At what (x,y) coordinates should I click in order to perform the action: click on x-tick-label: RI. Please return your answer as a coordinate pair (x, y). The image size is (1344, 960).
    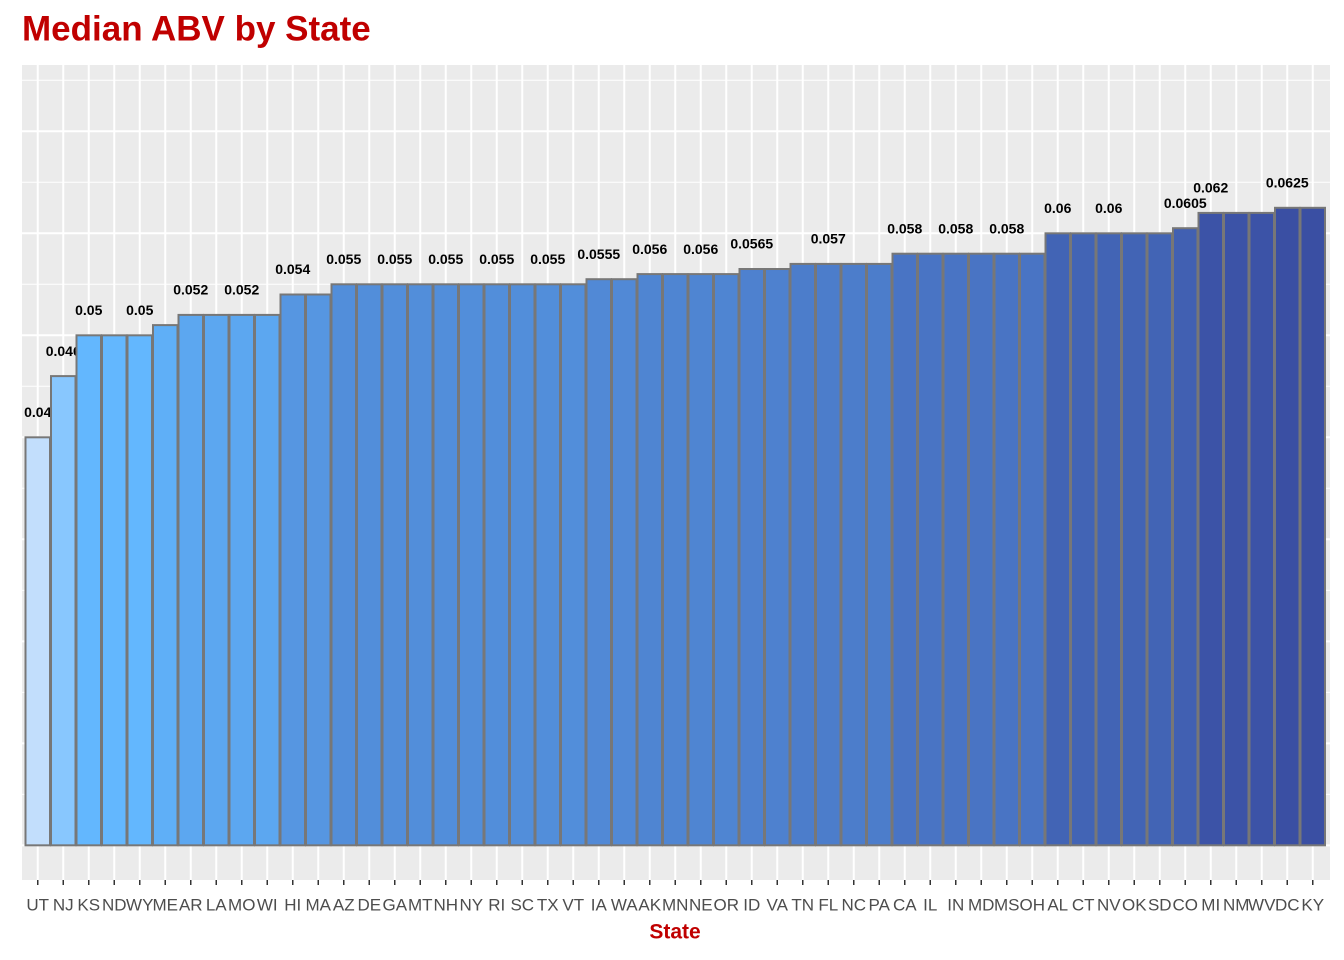
    Looking at the image, I should click on (496, 904).